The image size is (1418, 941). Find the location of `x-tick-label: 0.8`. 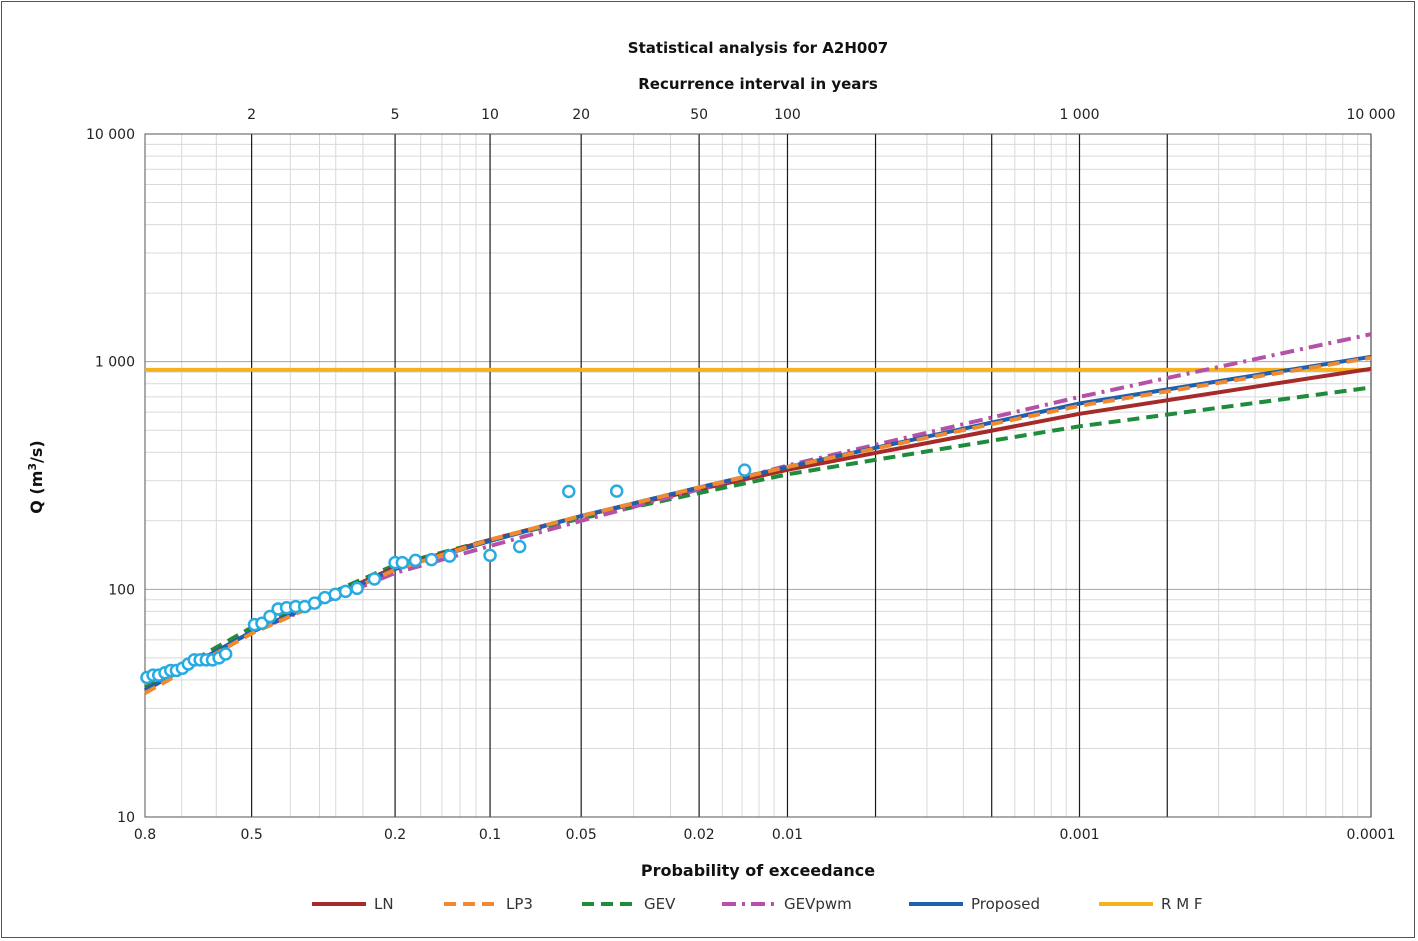

x-tick-label: 0.8 is located at coordinates (145, 835).